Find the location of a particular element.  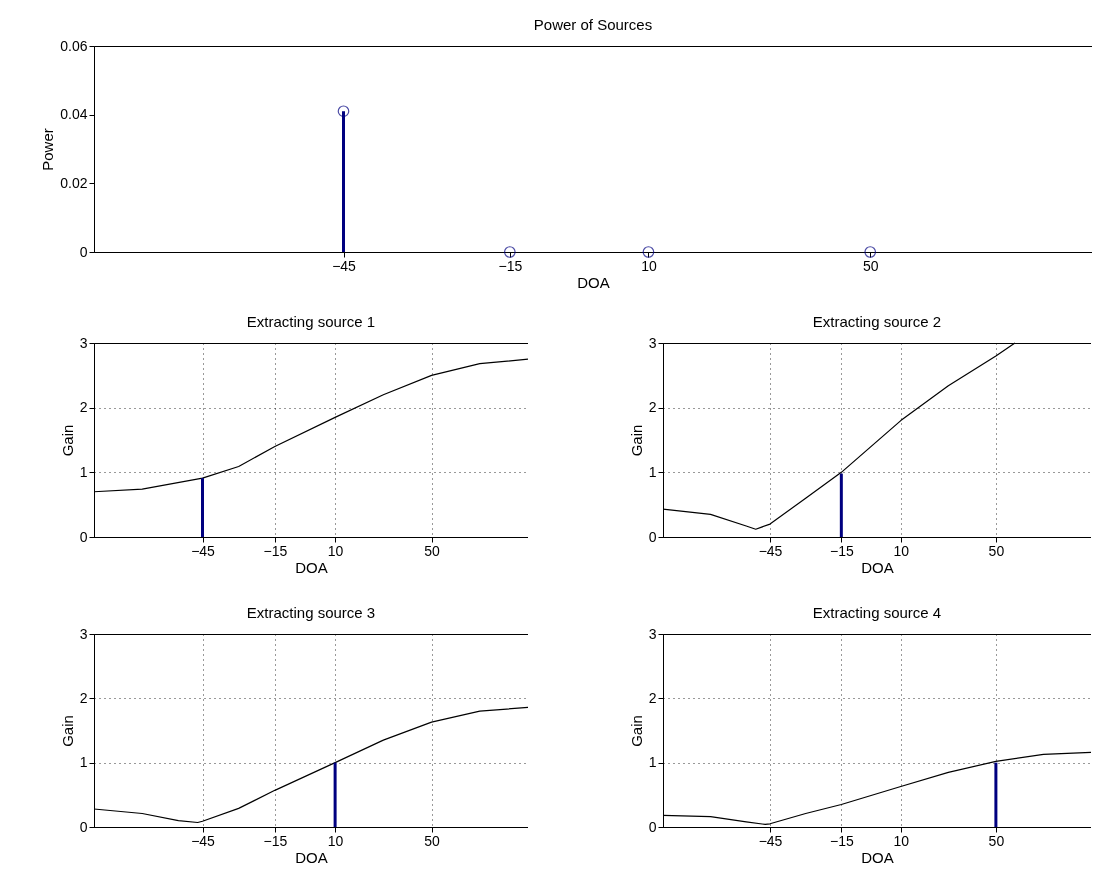

y-axis-title: Power is located at coordinates (48, 149).